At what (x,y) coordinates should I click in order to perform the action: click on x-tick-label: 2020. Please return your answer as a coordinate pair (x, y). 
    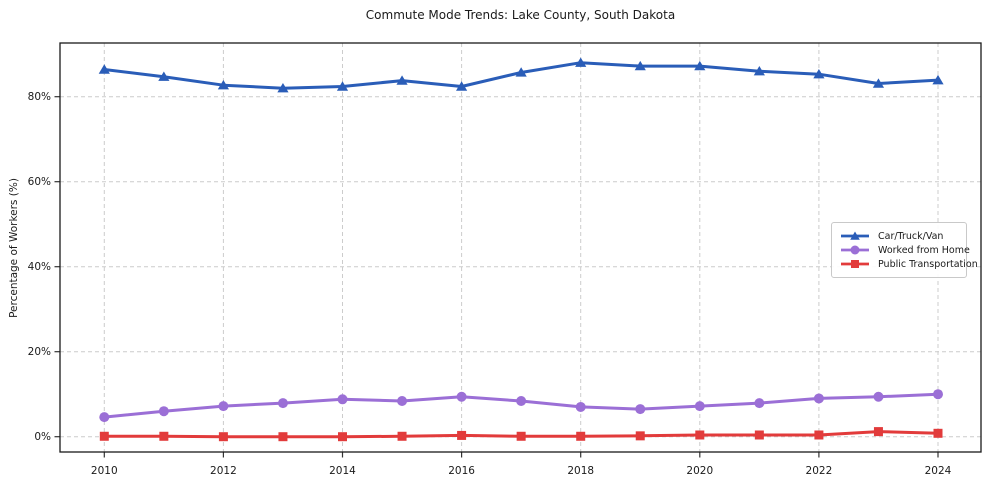
    Looking at the image, I should click on (699, 471).